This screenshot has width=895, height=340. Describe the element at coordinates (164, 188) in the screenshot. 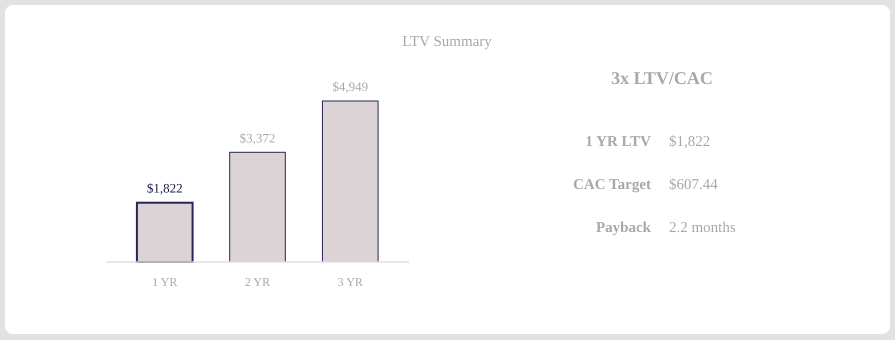

I see `data-label: $1,822` at that location.